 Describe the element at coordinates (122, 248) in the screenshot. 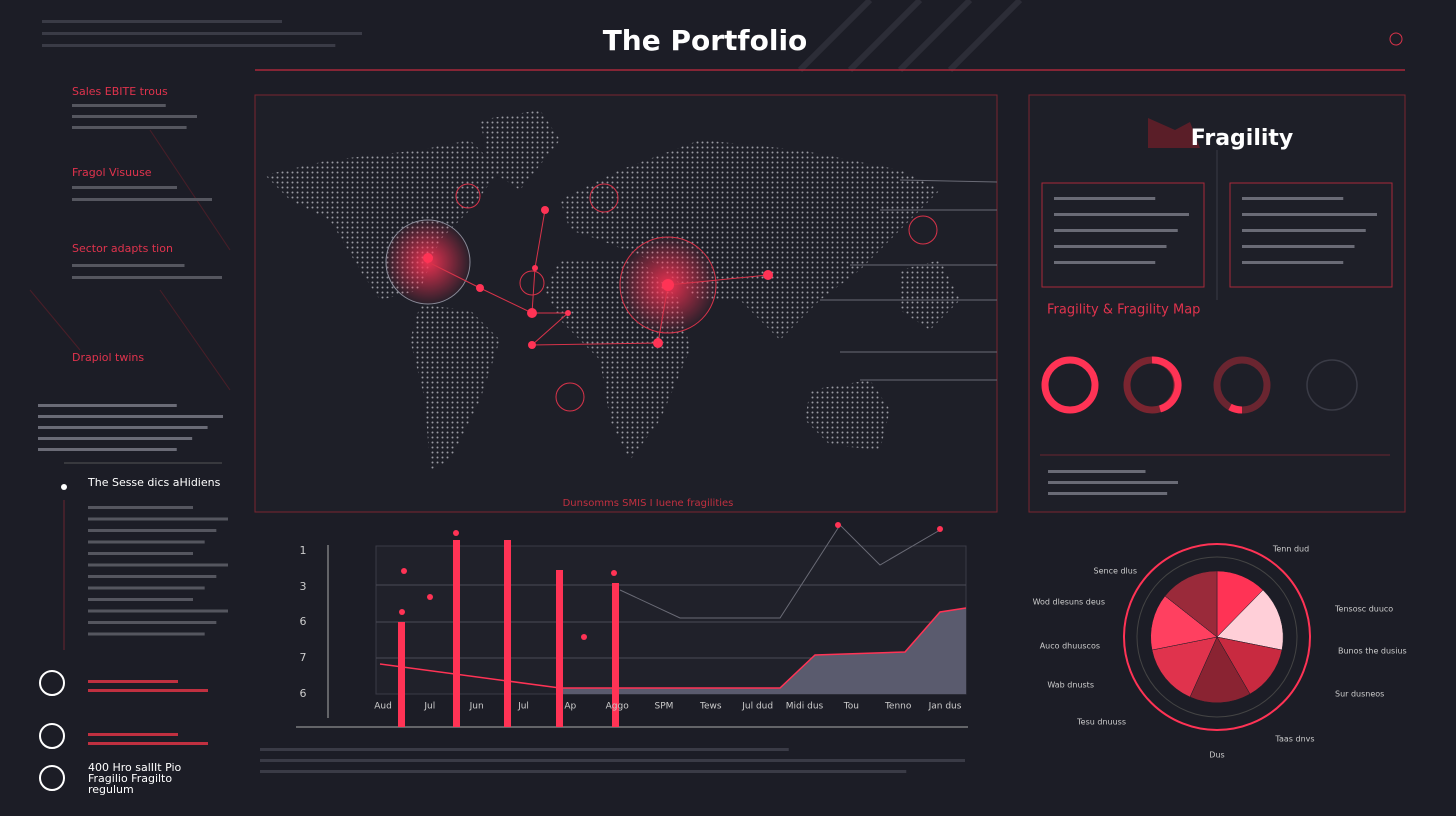

I see `sidebar-heading: Sector adapts tion` at that location.